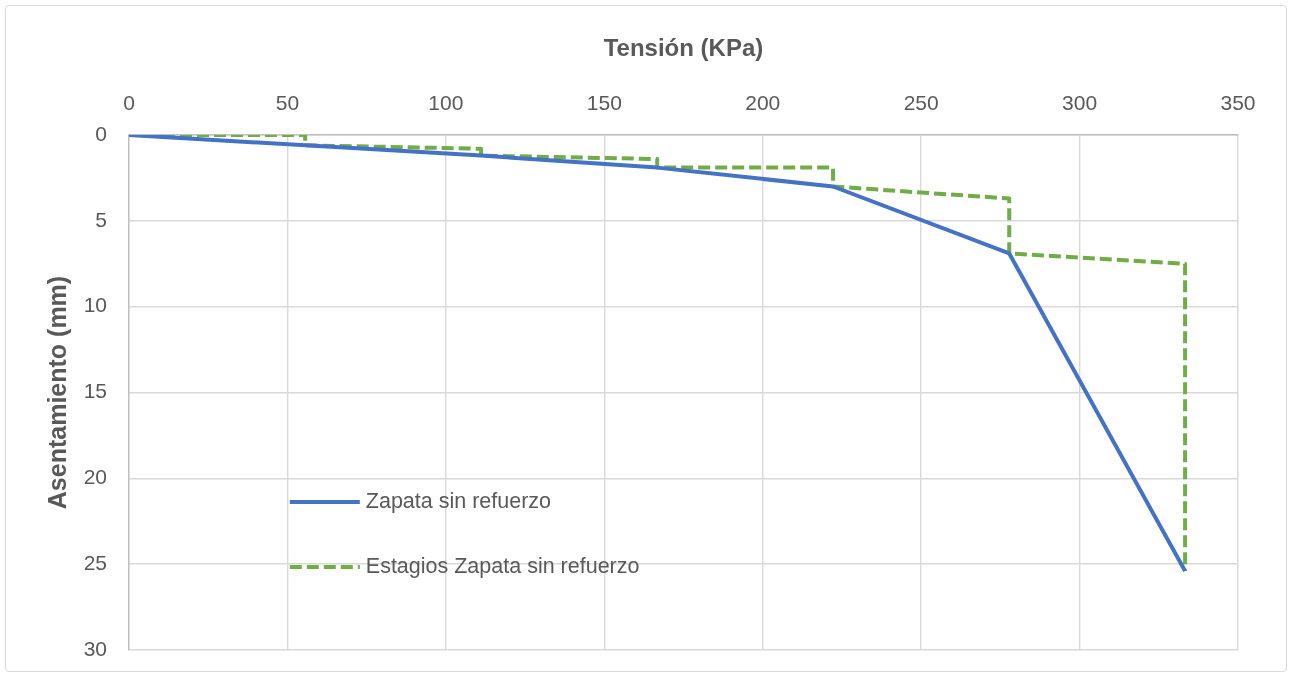 The height and width of the screenshot is (680, 1292). What do you see at coordinates (101, 219) in the screenshot?
I see `y-tick-label: 5` at bounding box center [101, 219].